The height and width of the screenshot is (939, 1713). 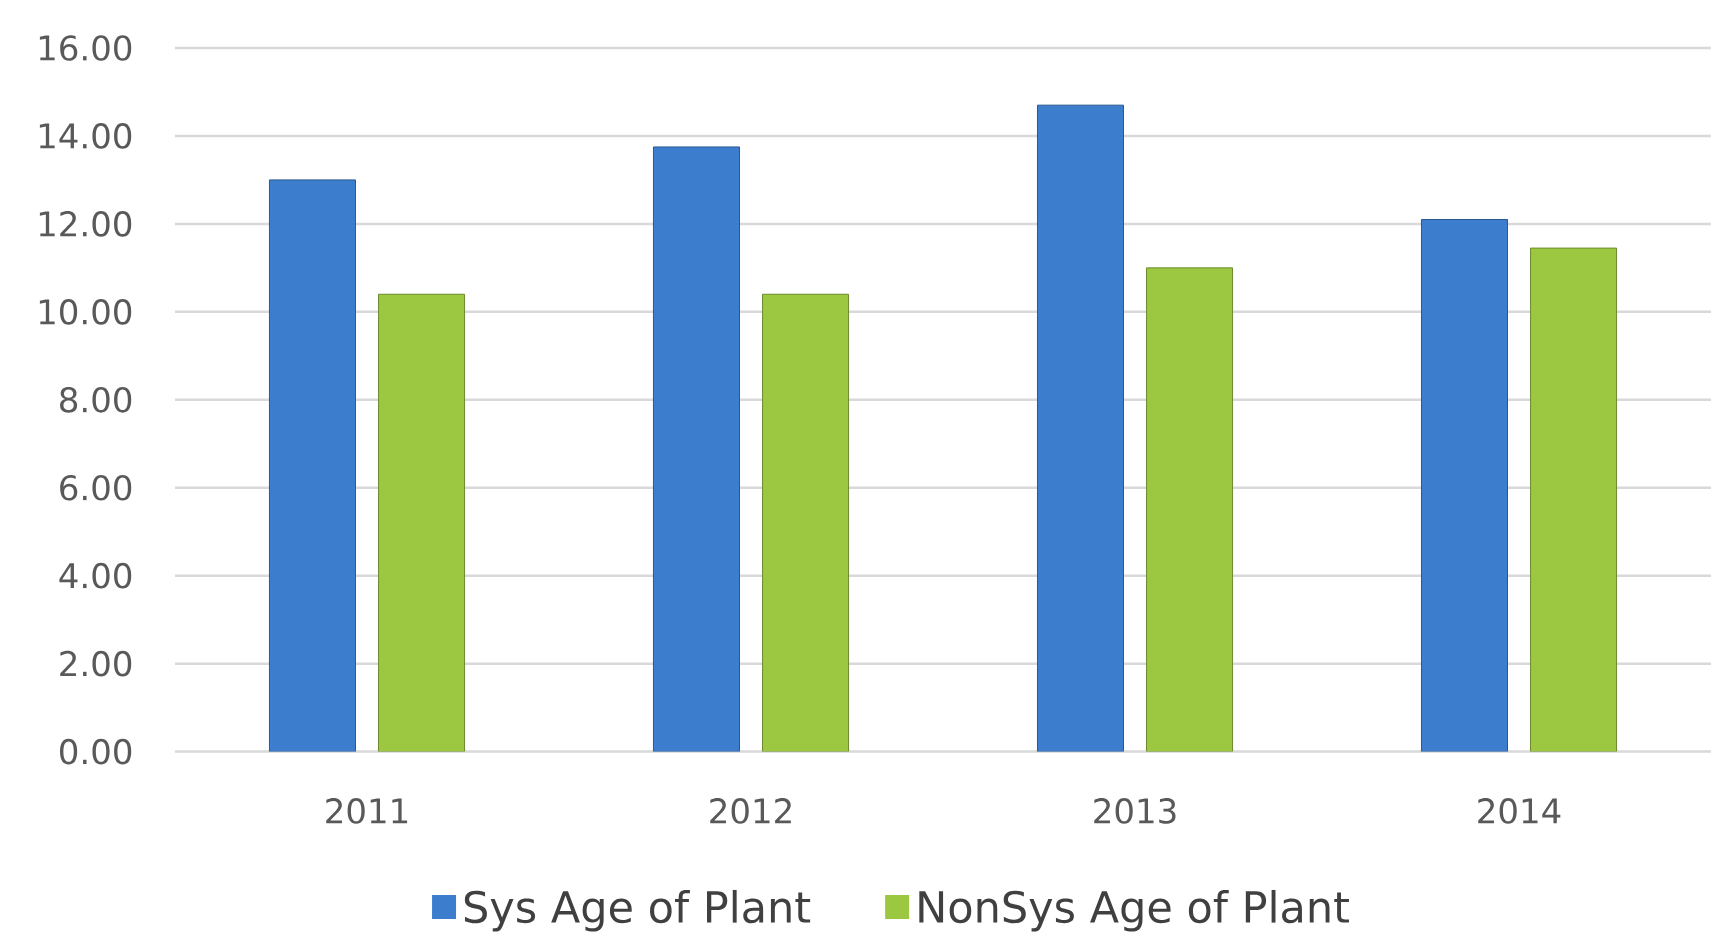 I want to click on y-tick-label: 8.00, so click(x=96, y=399).